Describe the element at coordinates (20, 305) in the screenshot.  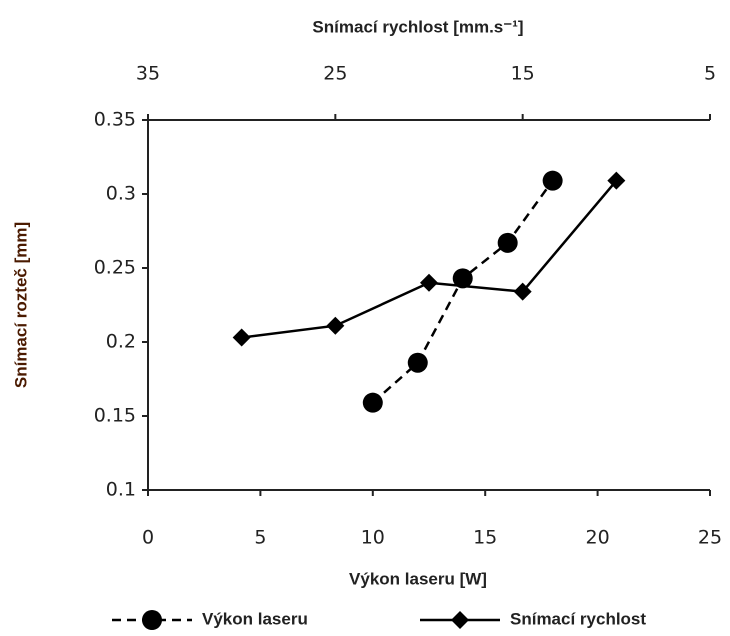
I see `y-axis-title: Snímací rozteč [mm]` at that location.